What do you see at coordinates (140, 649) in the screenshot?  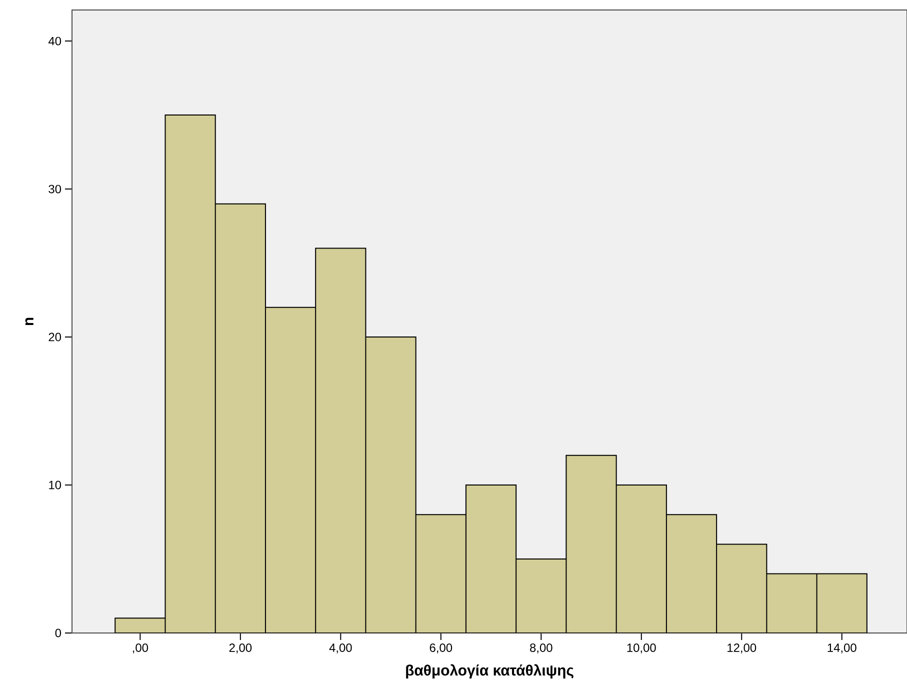 I see `x-tick-label: ,00` at bounding box center [140, 649].